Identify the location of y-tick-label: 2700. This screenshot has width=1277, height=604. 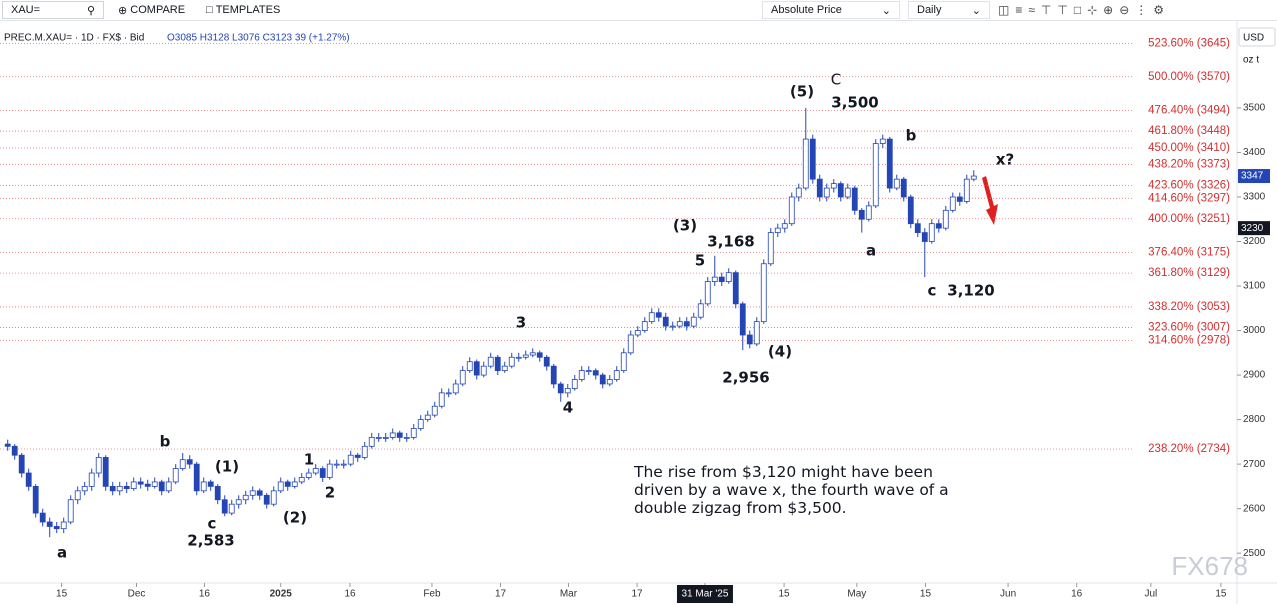
(1254, 464).